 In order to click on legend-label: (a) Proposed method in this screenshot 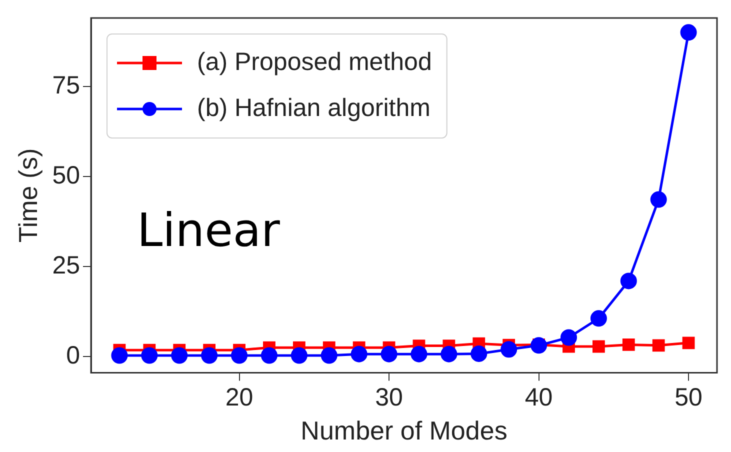, I will do `click(314, 62)`.